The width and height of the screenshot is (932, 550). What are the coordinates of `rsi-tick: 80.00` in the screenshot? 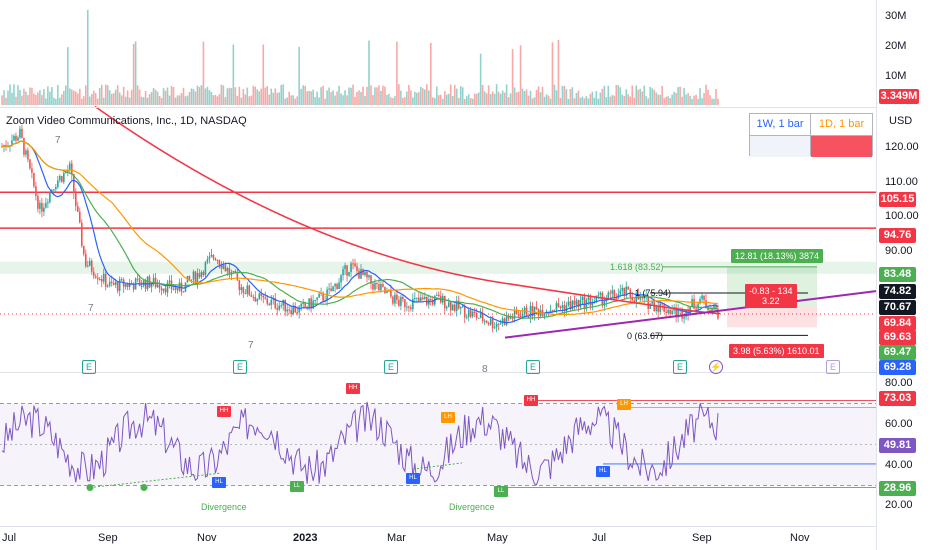 It's located at (899, 383).